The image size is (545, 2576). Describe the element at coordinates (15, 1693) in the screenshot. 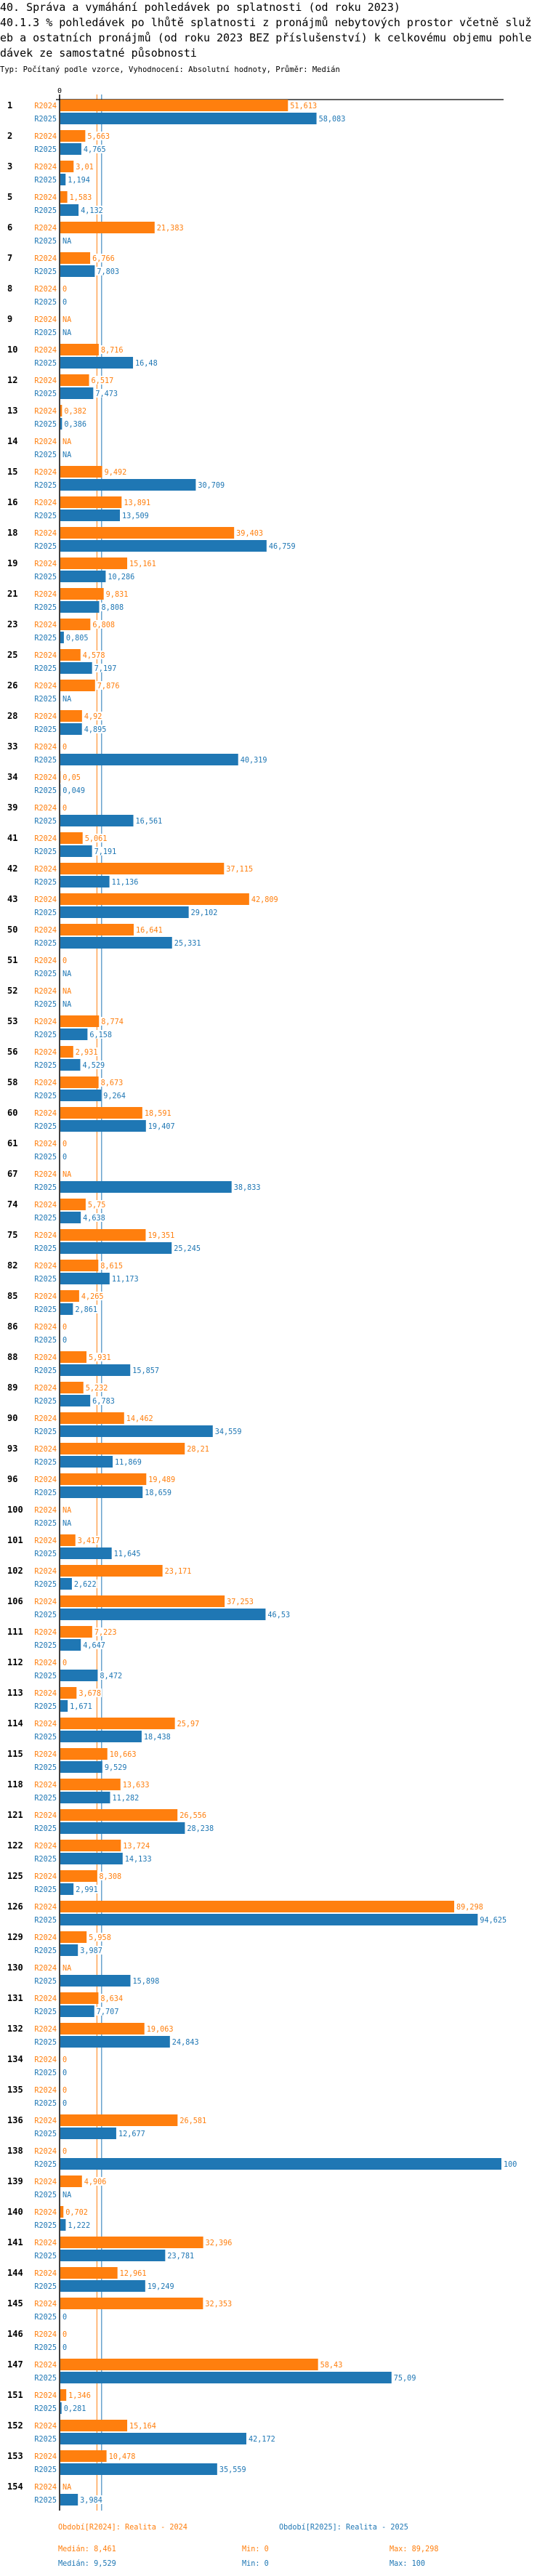

I see `category-label: 113` at that location.